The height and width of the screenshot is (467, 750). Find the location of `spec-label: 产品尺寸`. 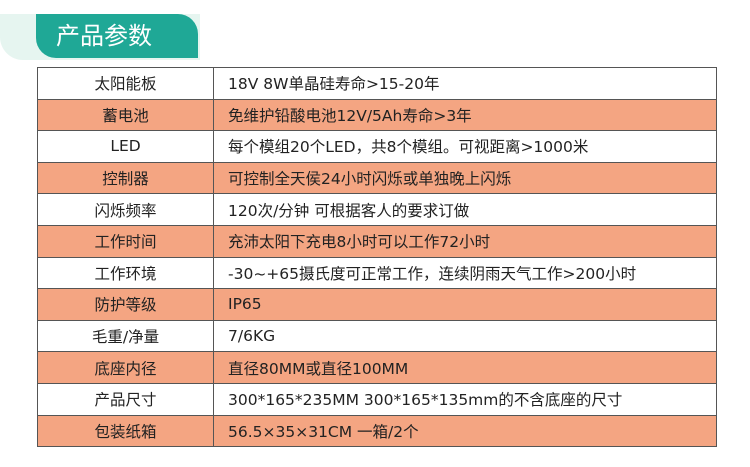

spec-label: 产品尺寸 is located at coordinates (125, 399).